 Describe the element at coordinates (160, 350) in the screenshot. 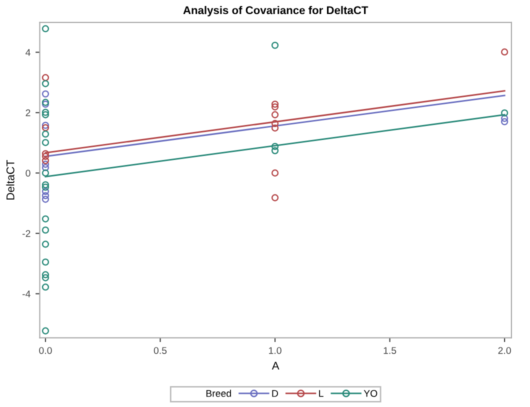

I see `x-tick-label: 0.5` at that location.